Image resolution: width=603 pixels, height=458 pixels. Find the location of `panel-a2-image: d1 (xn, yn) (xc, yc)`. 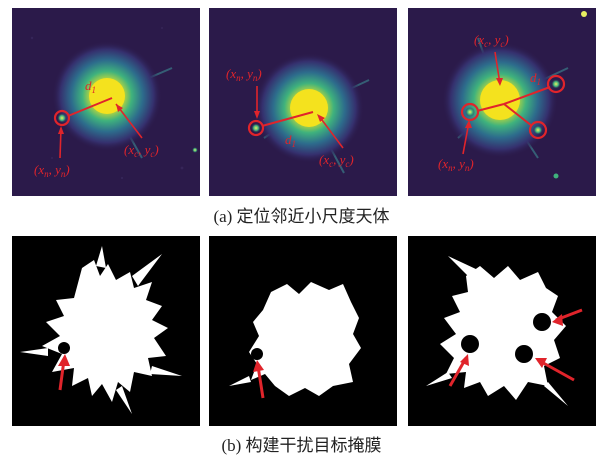

panel-a2-image: d1 (xn, yn) (xc, yc) is located at coordinates (303, 102).